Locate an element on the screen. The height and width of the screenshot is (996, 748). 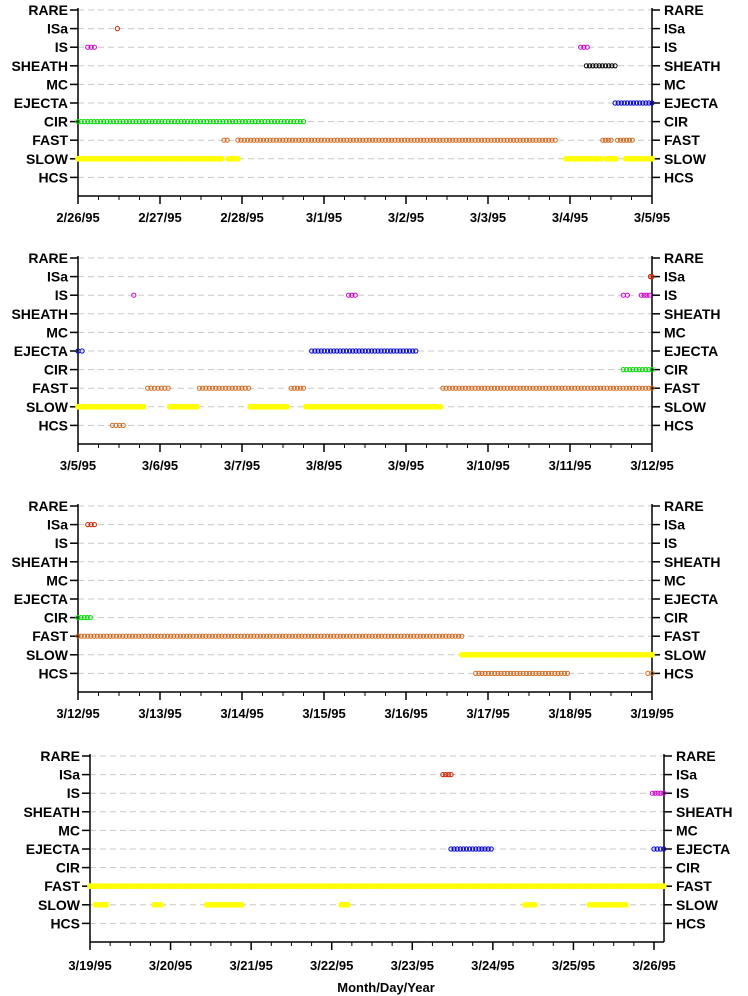
x-tick-label: 3/12/95 is located at coordinates (77, 713).